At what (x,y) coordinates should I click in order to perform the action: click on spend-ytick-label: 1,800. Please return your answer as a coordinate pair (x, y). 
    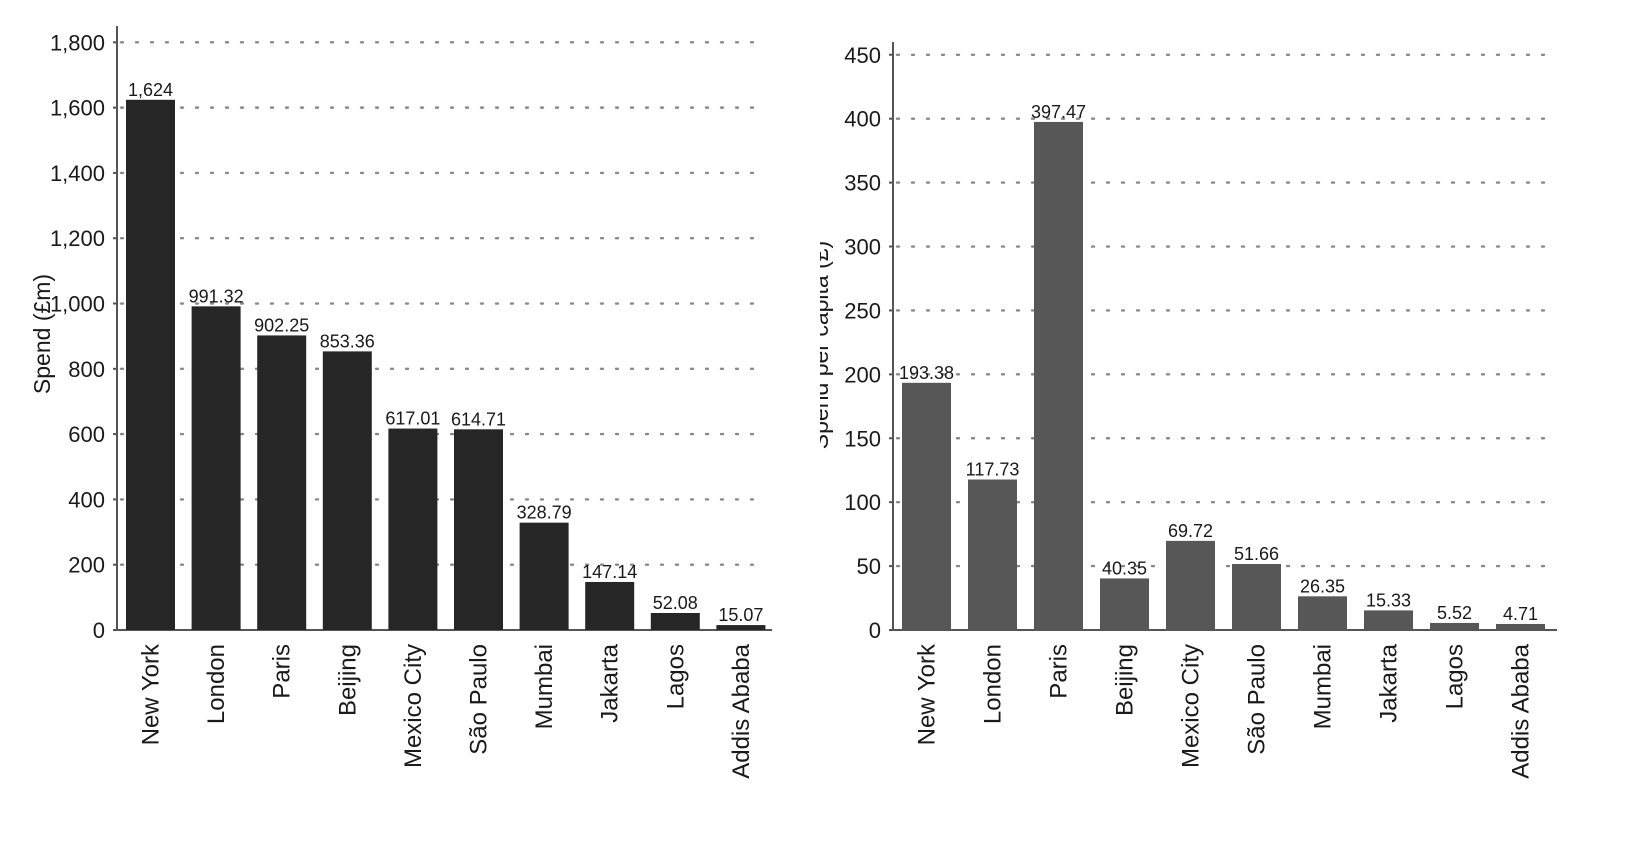
    Looking at the image, I should click on (77, 42).